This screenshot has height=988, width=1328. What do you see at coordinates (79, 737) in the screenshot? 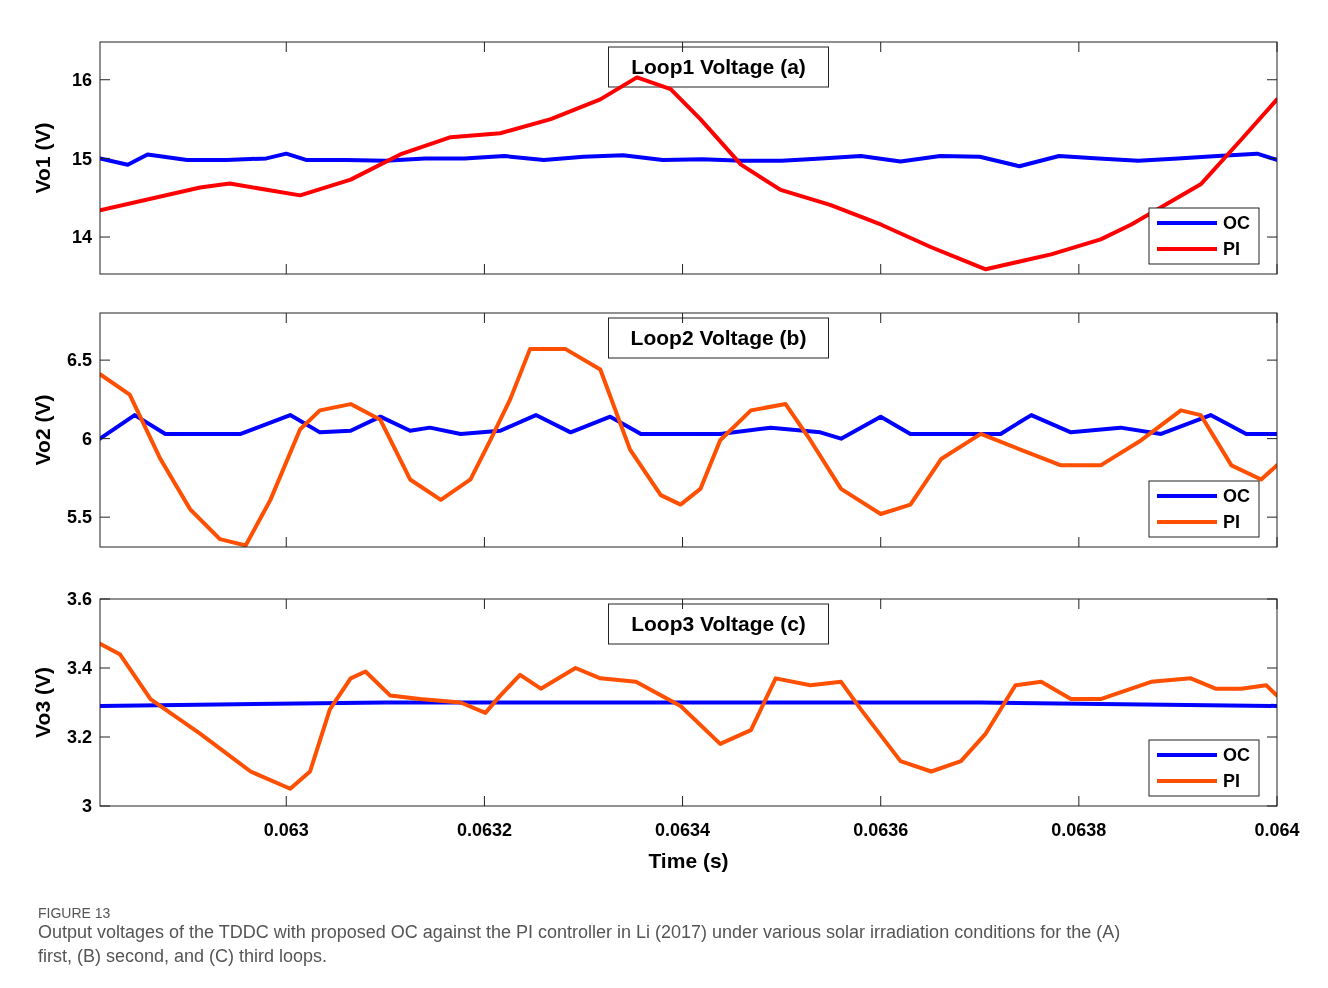
I see `y-tick-label: 3.2` at bounding box center [79, 737].